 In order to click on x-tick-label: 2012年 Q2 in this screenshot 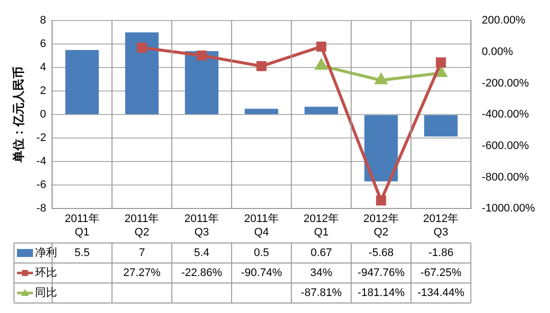, I will do `click(381, 225)`.